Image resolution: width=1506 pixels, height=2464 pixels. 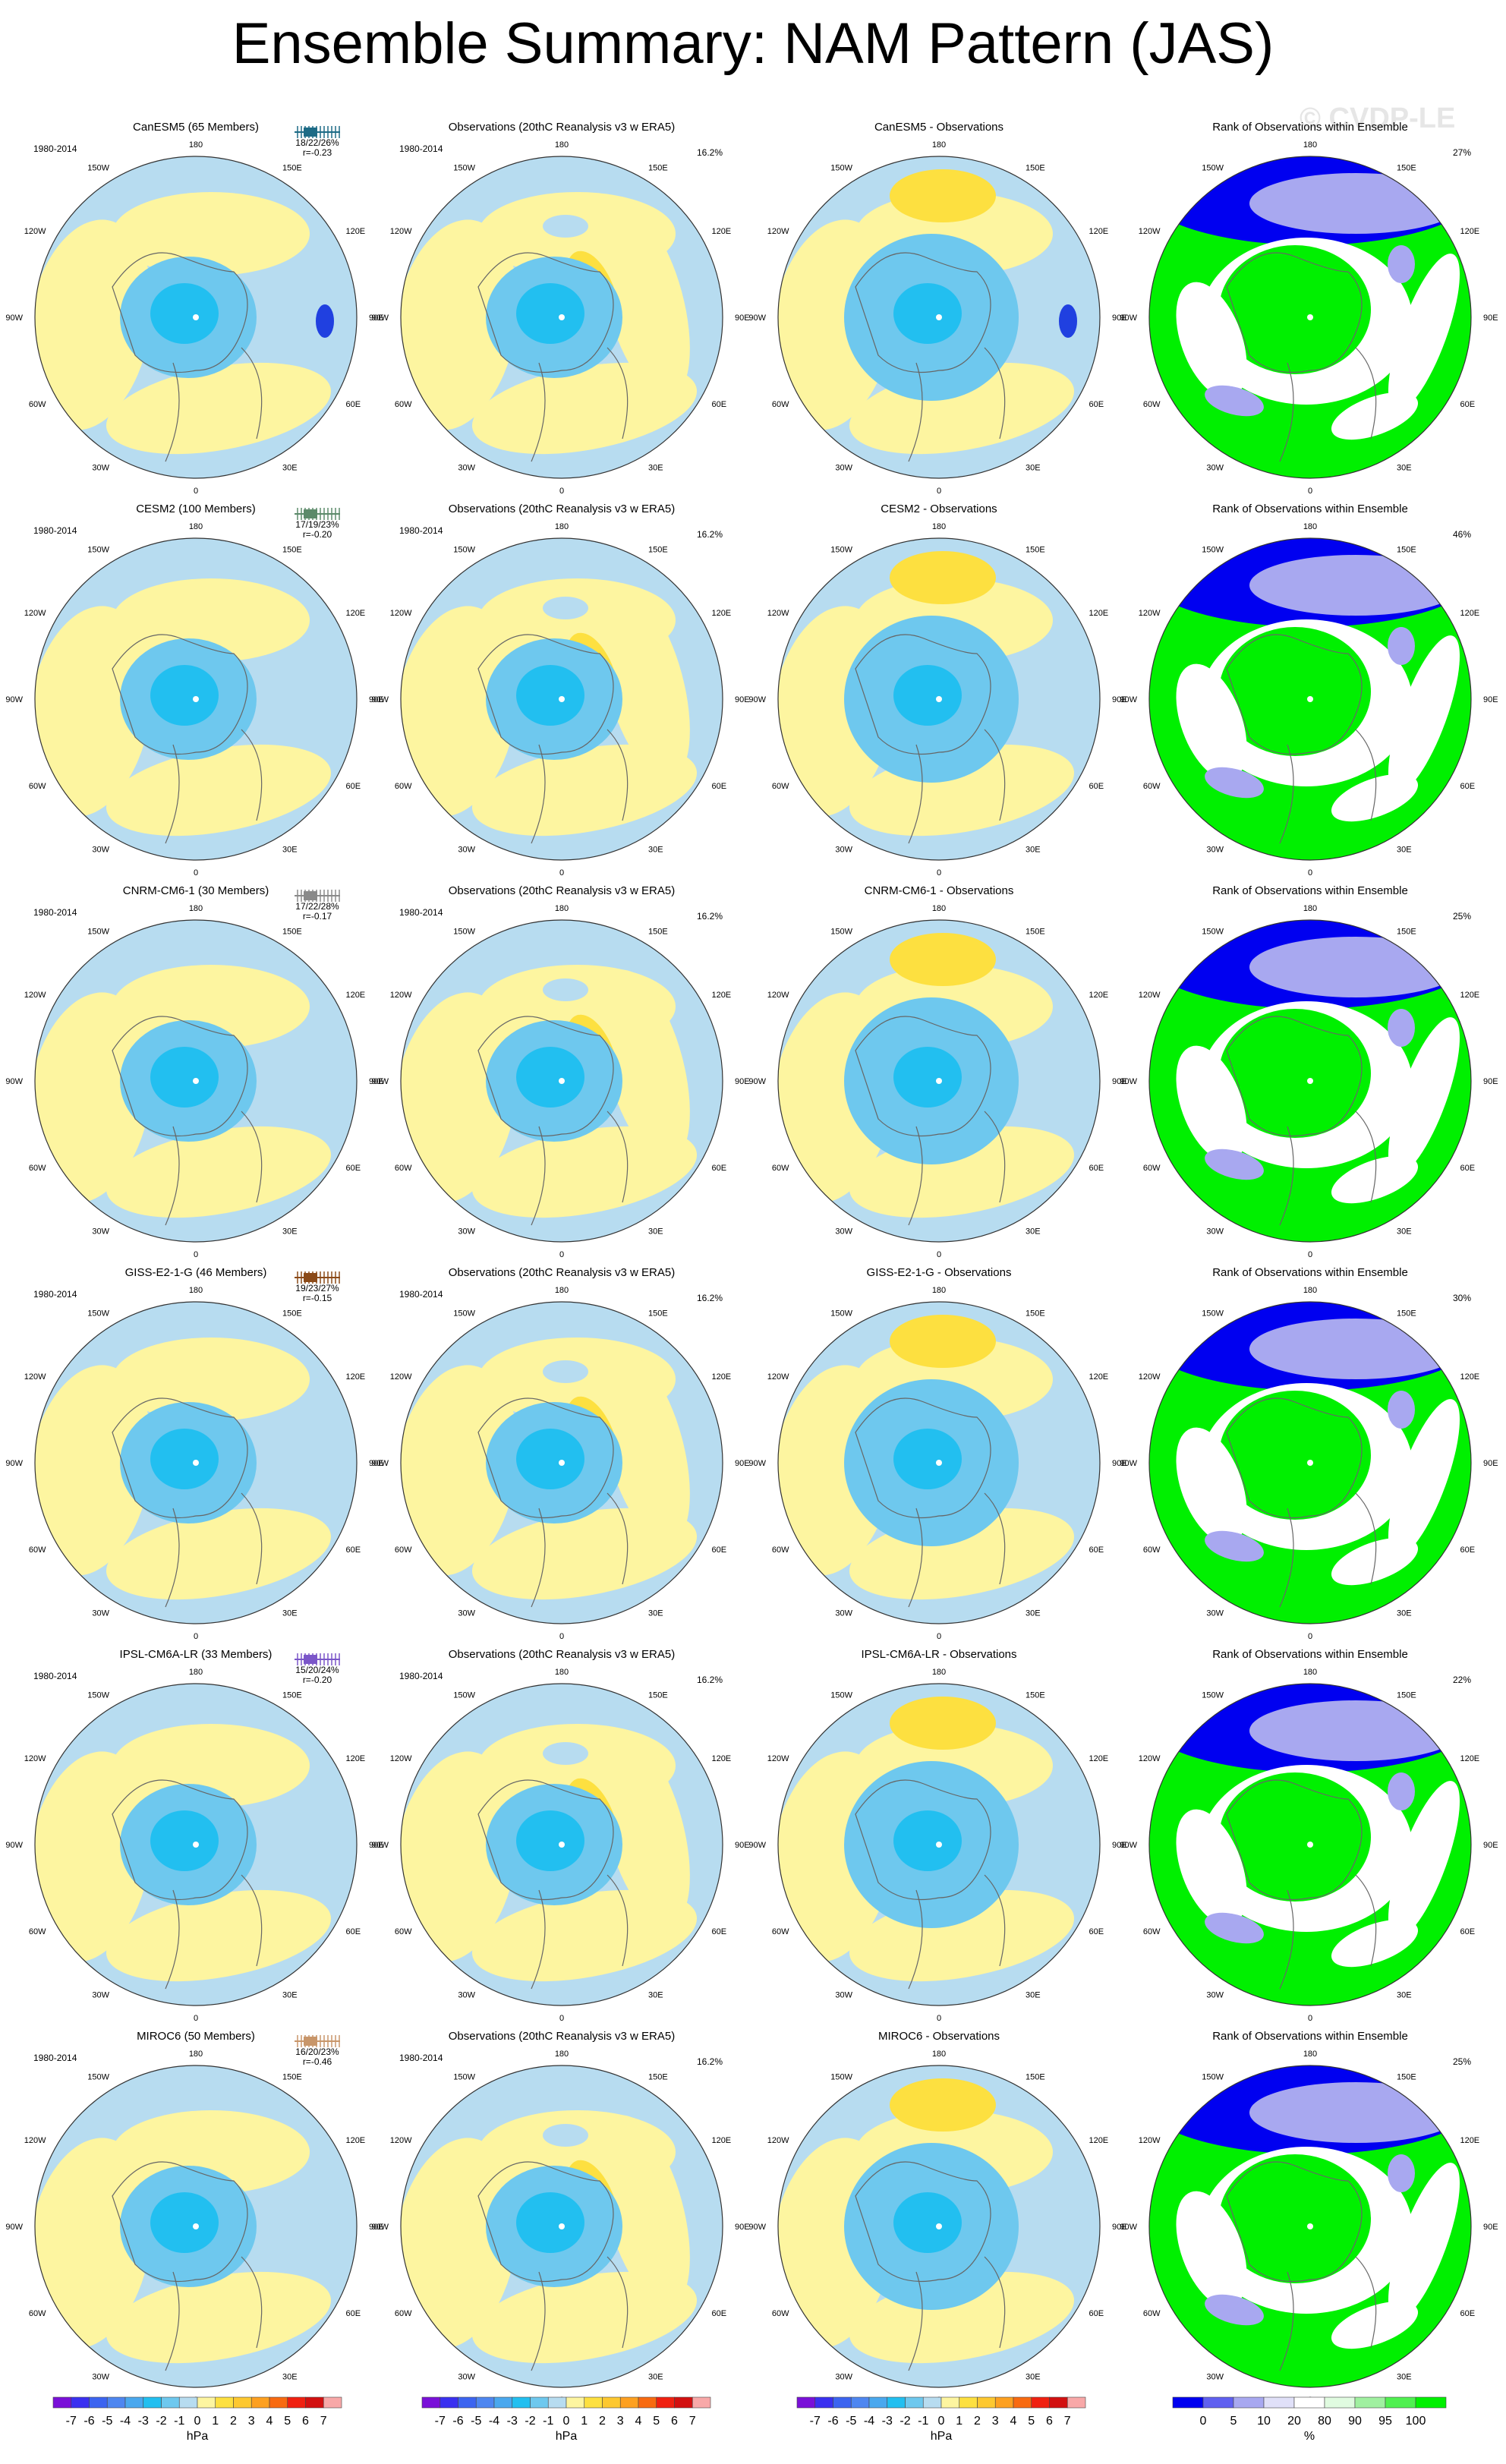 What do you see at coordinates (942, 2436) in the screenshot?
I see `colorbar-unit: hPa` at bounding box center [942, 2436].